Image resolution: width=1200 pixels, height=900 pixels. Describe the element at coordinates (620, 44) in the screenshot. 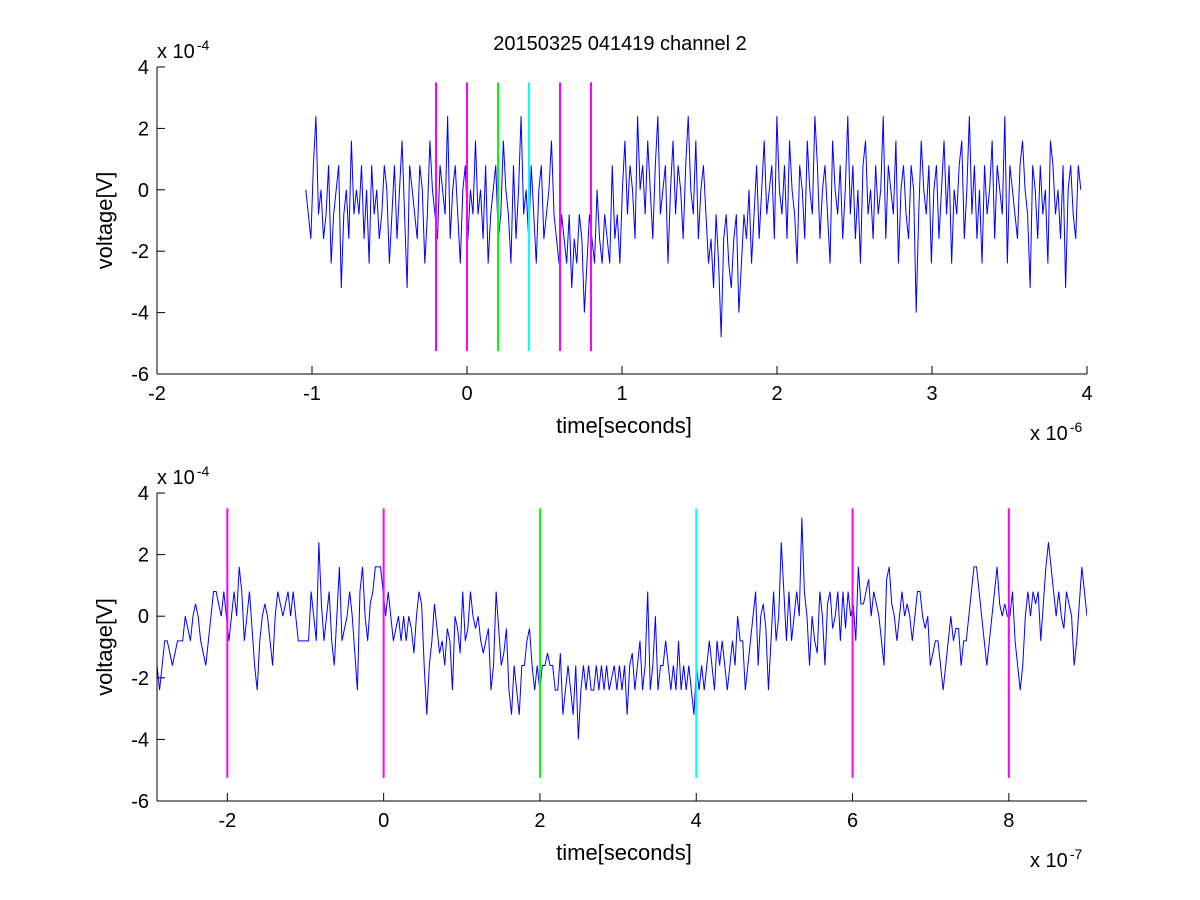

I see `figure-title: 20150325 041419 channel 2` at that location.